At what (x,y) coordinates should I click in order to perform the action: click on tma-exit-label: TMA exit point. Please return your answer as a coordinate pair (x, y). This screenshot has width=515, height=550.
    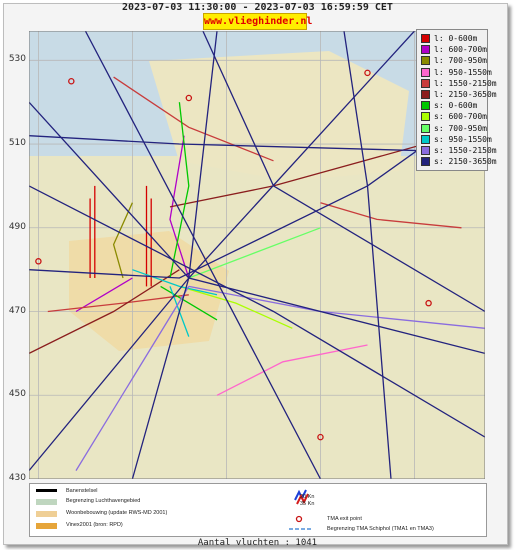
    Looking at the image, I should click on (344, 519).